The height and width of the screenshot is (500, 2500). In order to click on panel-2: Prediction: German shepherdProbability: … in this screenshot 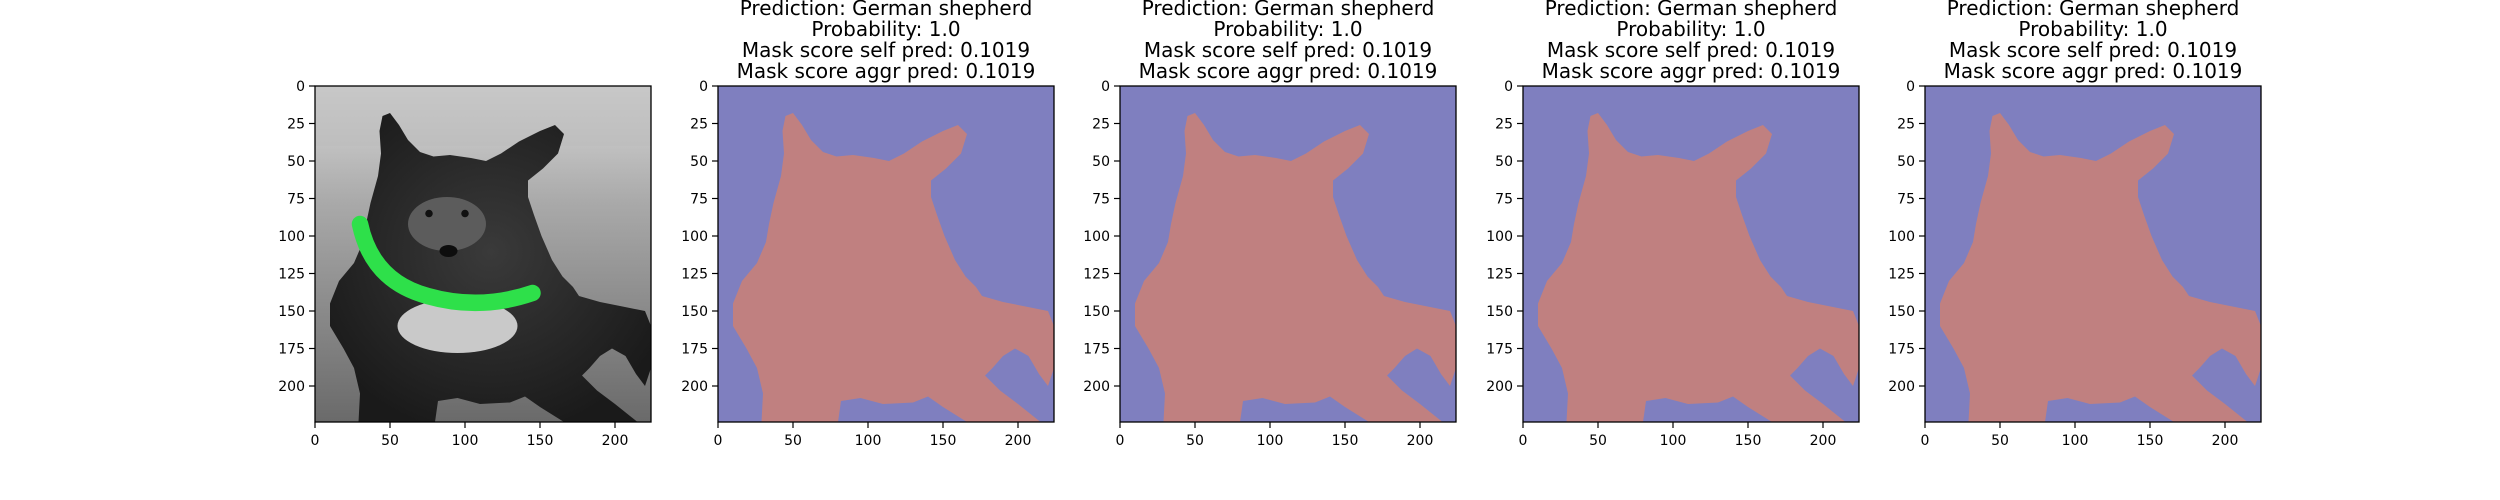, I will do `click(868, 224)`.